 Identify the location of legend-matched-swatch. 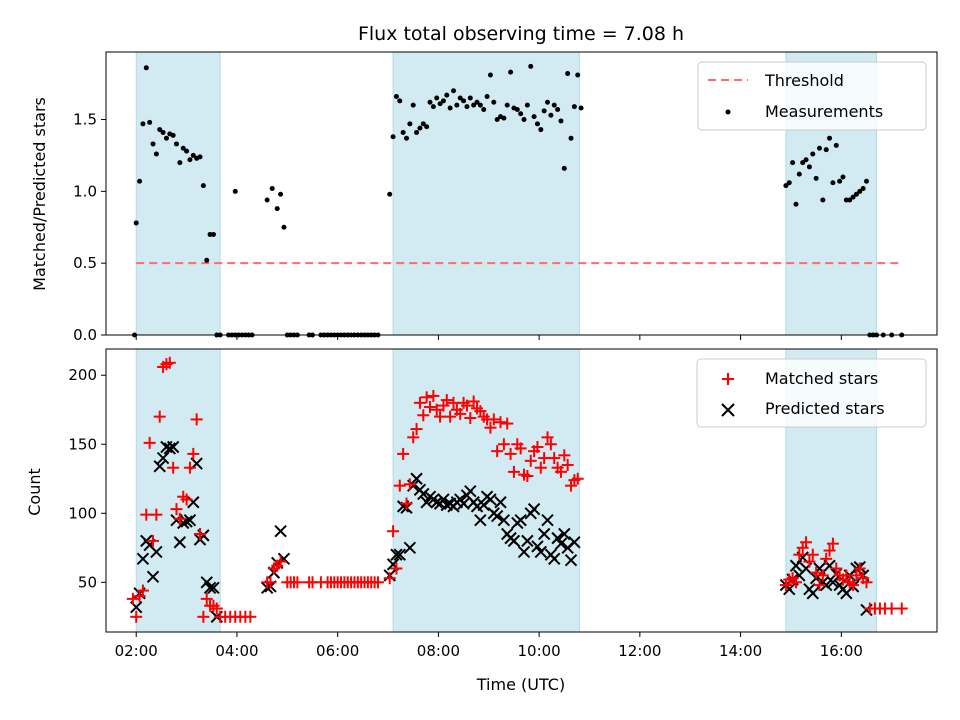
(728, 379).